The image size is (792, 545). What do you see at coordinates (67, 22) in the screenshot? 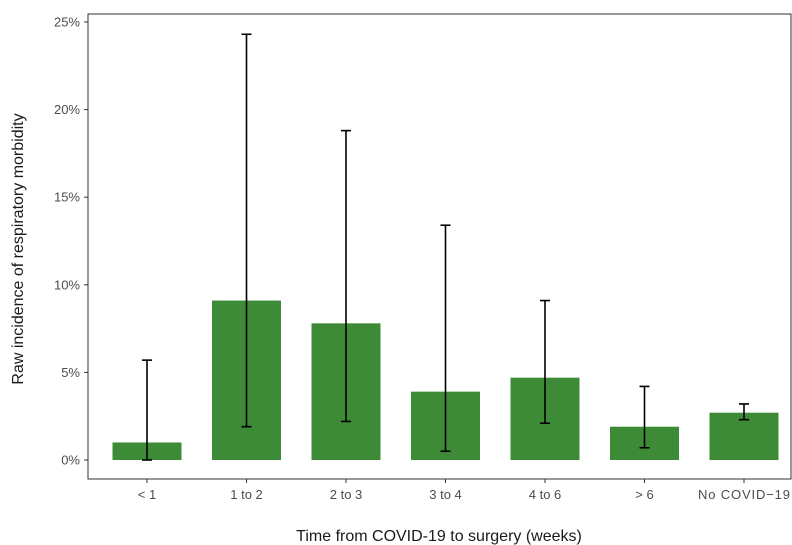
I see `y-tick-label: 25%` at bounding box center [67, 22].